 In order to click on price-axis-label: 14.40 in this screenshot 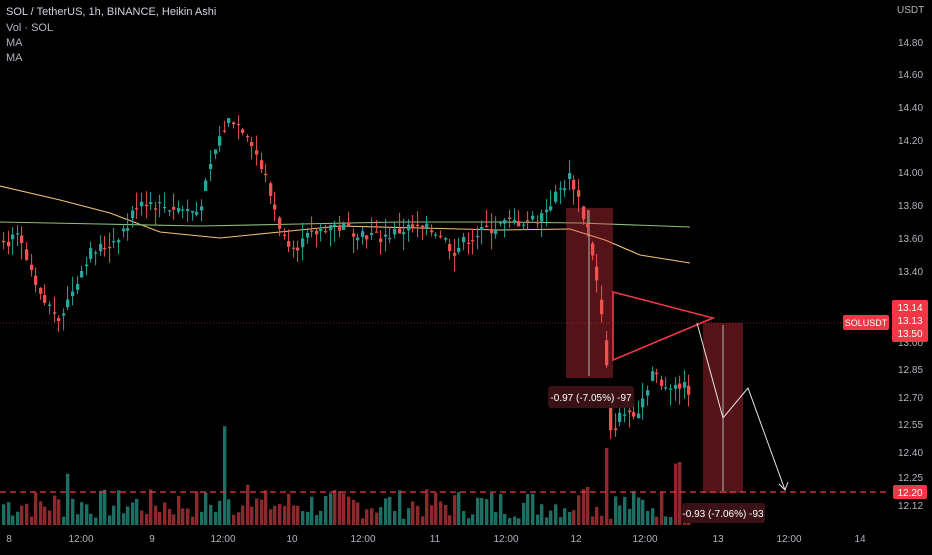, I will do `click(910, 108)`.